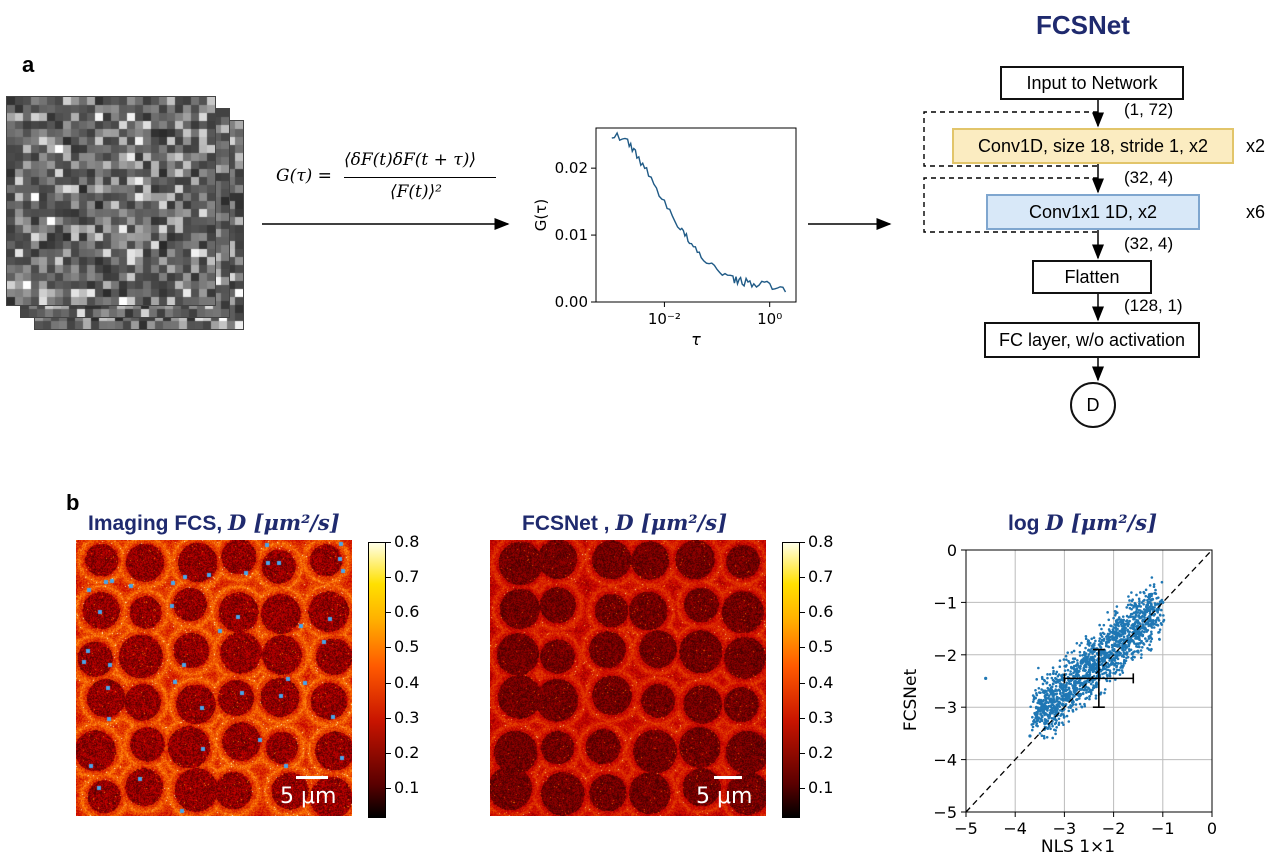 The image size is (1280, 860). Describe the element at coordinates (821, 541) in the screenshot. I see `colorbar-tick-label: 0.8` at that location.